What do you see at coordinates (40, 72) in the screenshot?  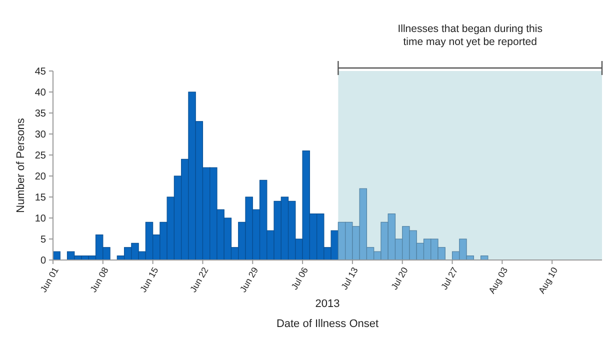 I see `y-tick-label: 45` at bounding box center [40, 72].